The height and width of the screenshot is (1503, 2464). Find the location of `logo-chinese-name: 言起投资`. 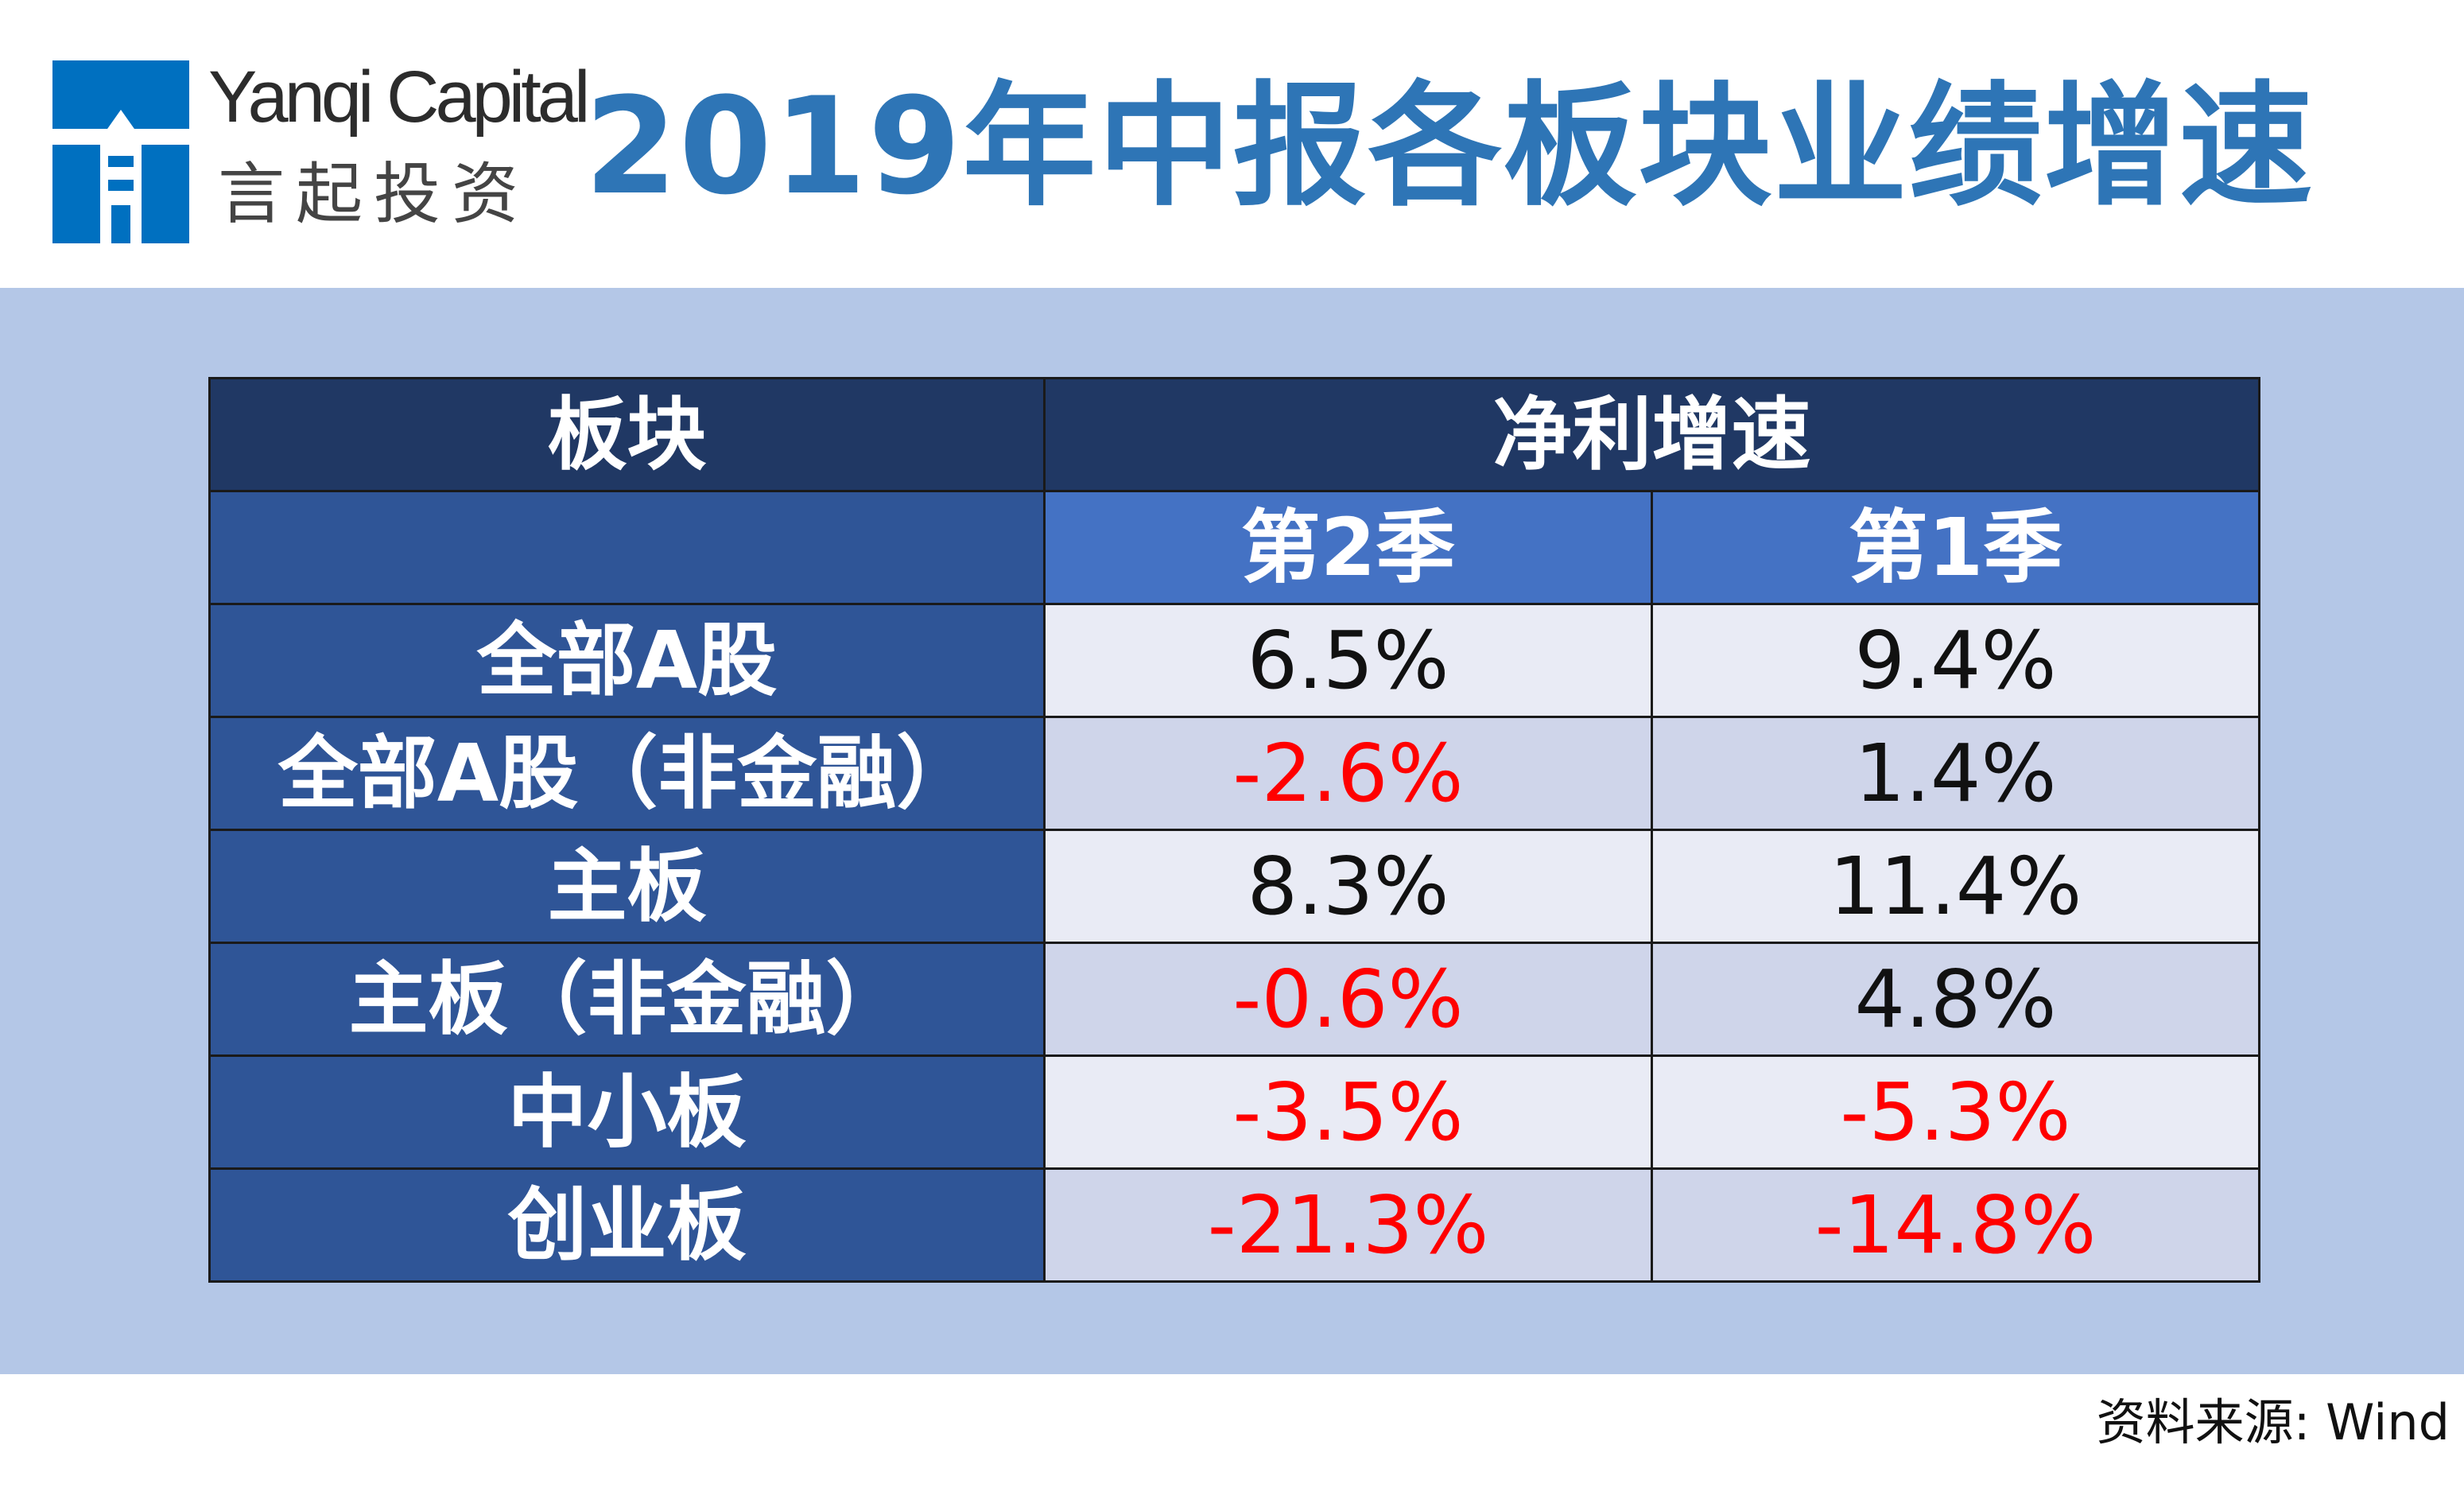

logo-chinese-name: 言起投资 is located at coordinates (374, 194).